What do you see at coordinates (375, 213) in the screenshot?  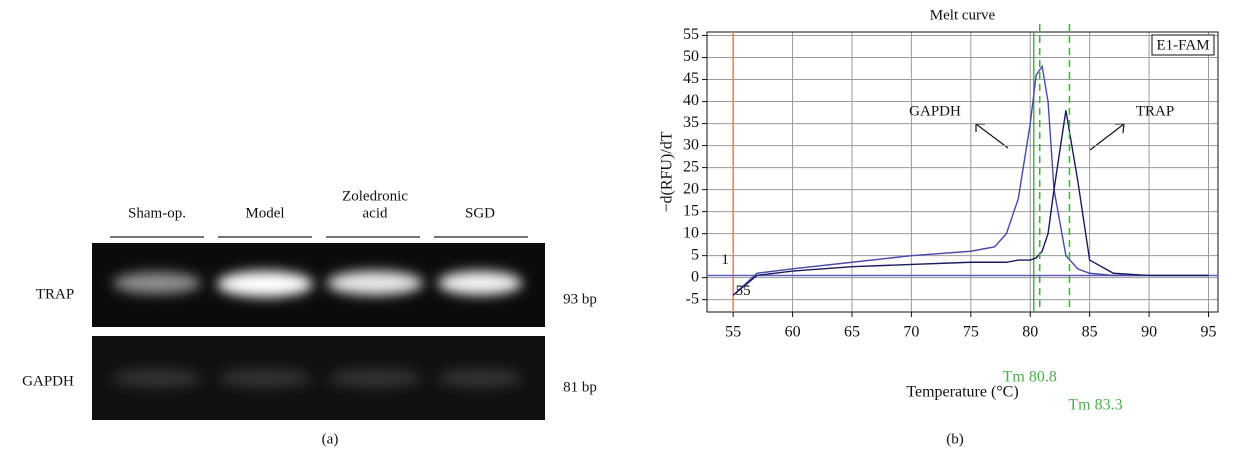 I see `lane-label: acid` at bounding box center [375, 213].